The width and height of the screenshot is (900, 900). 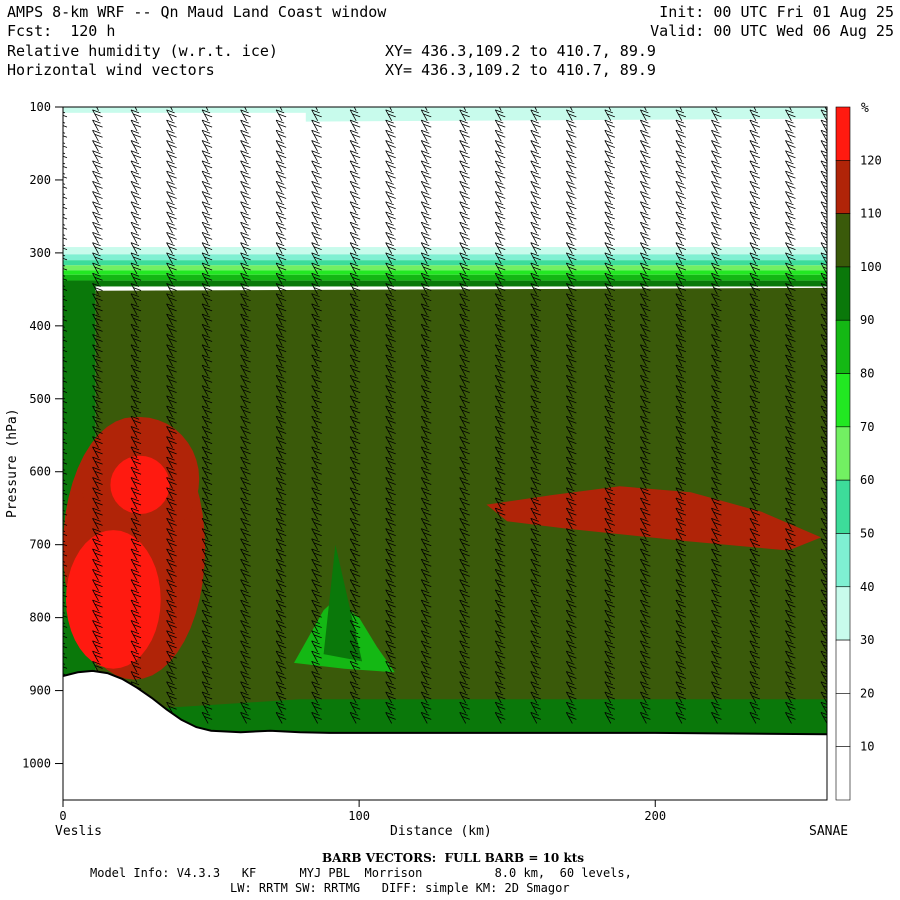 What do you see at coordinates (169, 677) in the screenshot?
I see `wind-barb-c3-l56` at bounding box center [169, 677].